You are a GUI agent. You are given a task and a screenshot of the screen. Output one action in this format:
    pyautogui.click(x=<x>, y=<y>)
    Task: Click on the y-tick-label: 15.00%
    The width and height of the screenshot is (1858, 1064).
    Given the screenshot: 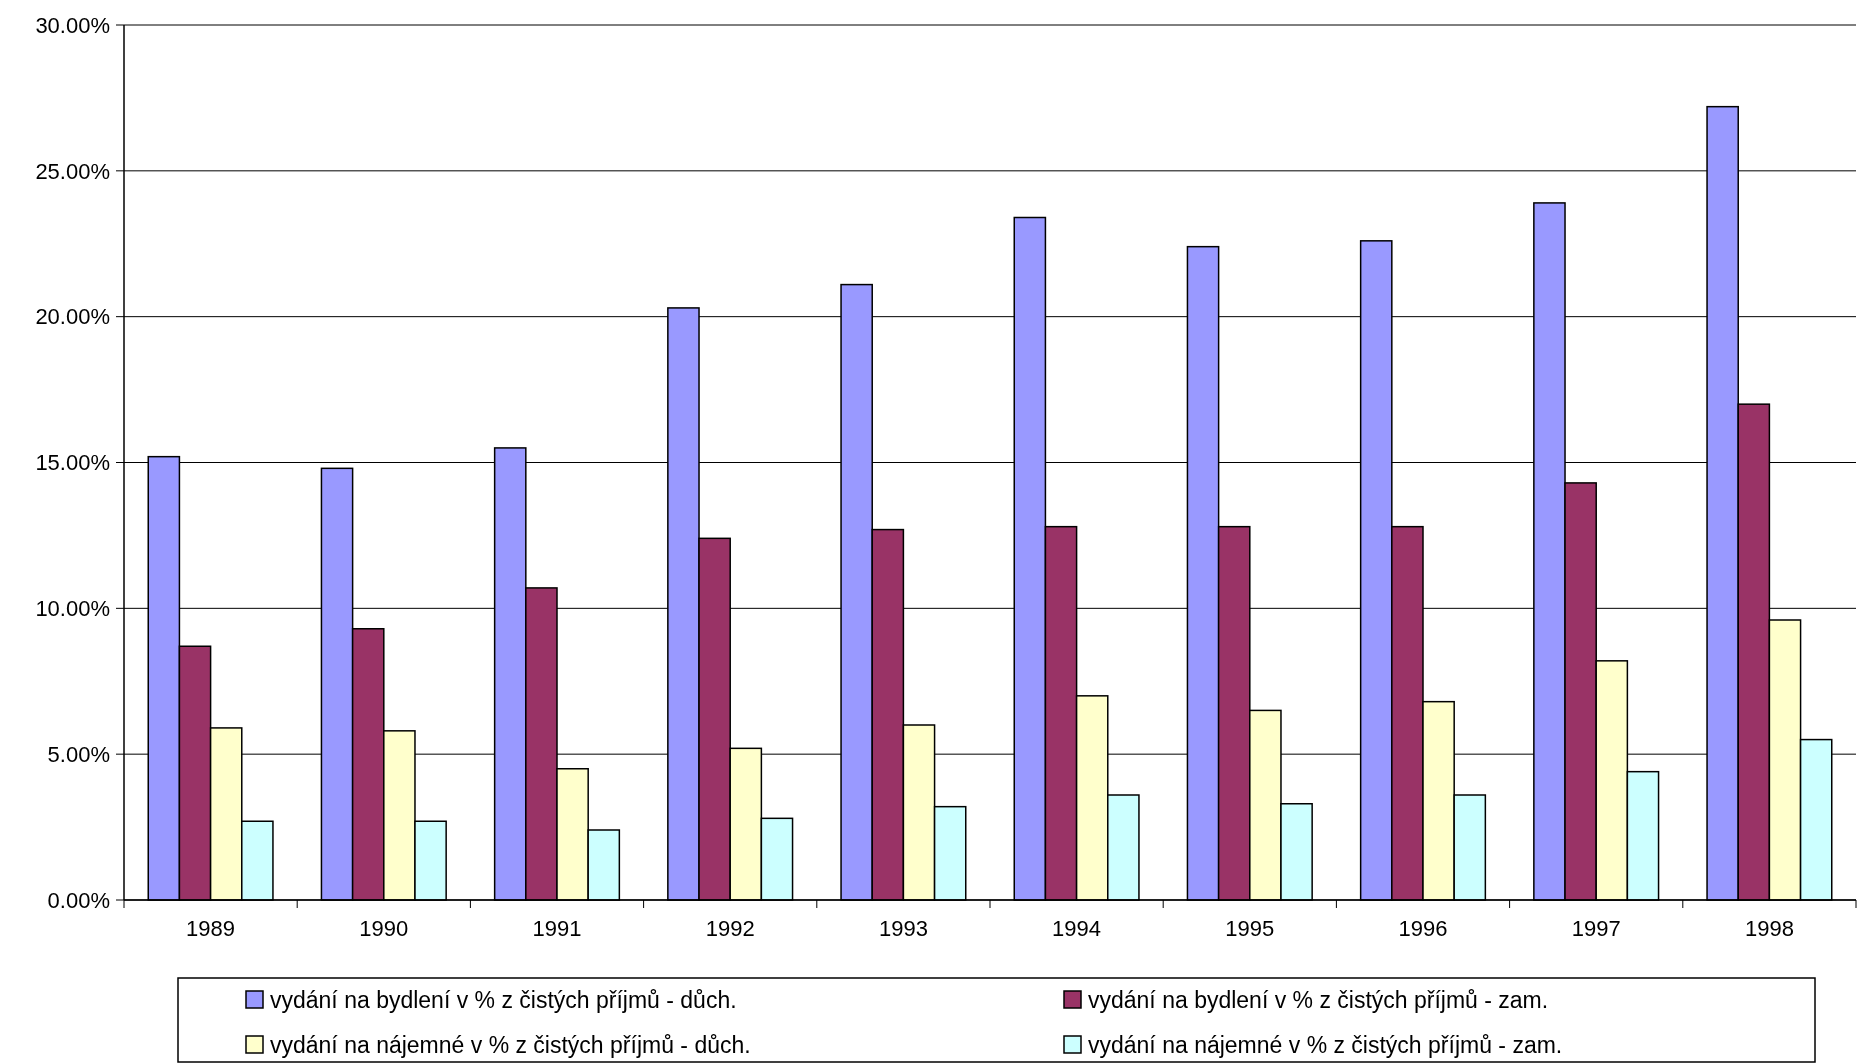 What is the action you would take?
    pyautogui.click(x=72, y=463)
    